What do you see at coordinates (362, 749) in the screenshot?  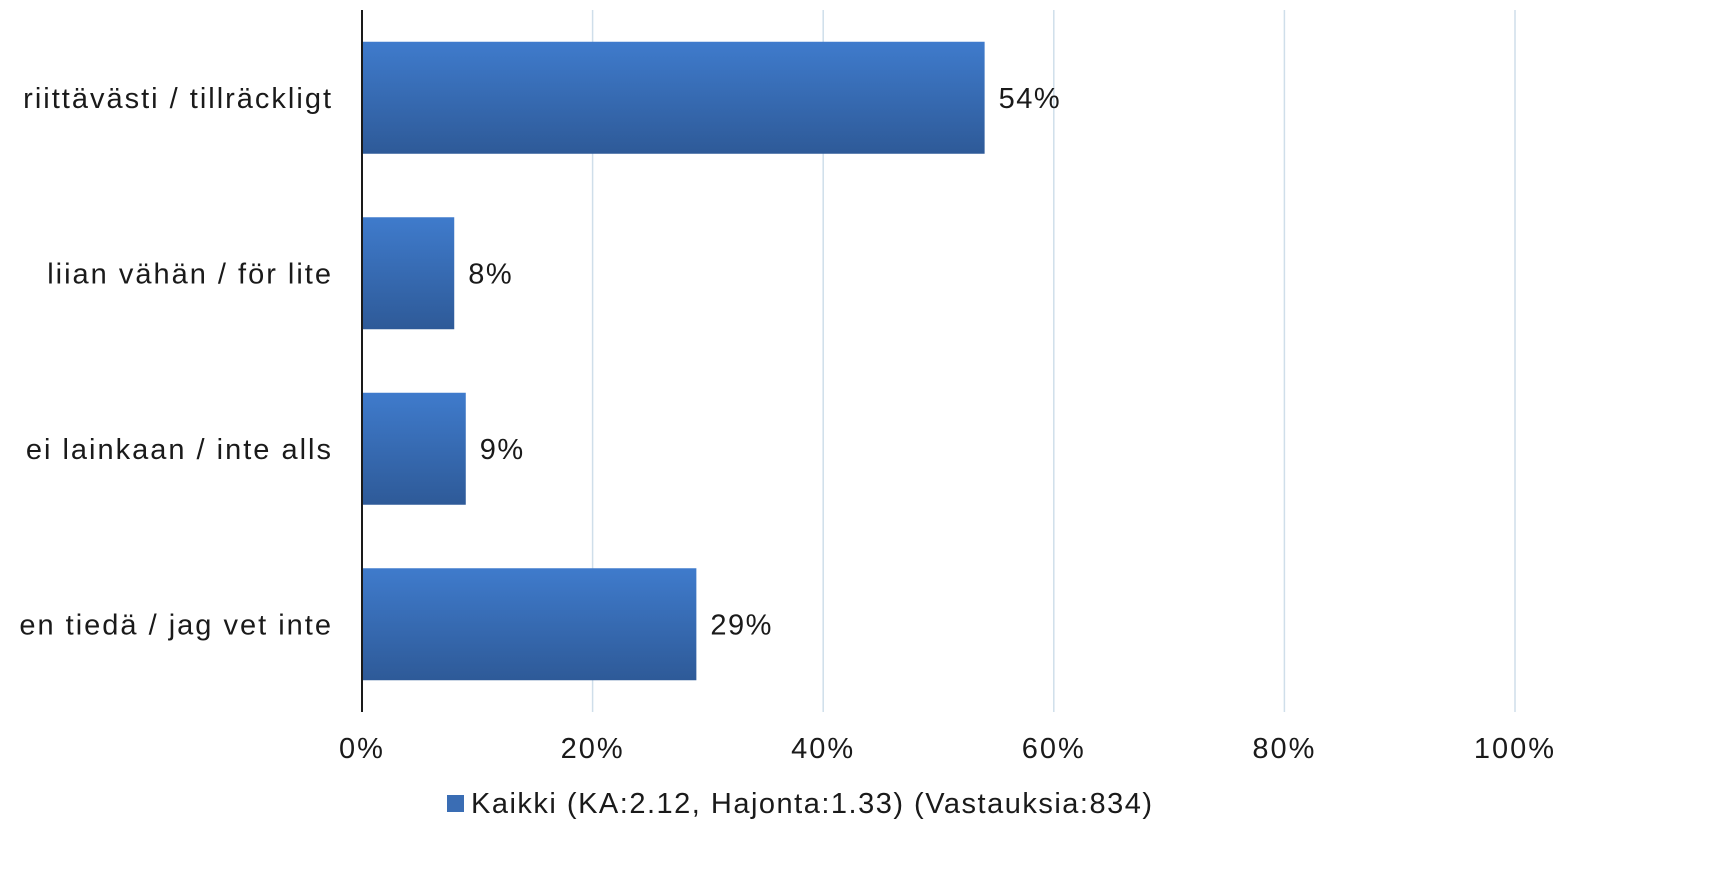 I see `x-tick-label-0: 0%` at bounding box center [362, 749].